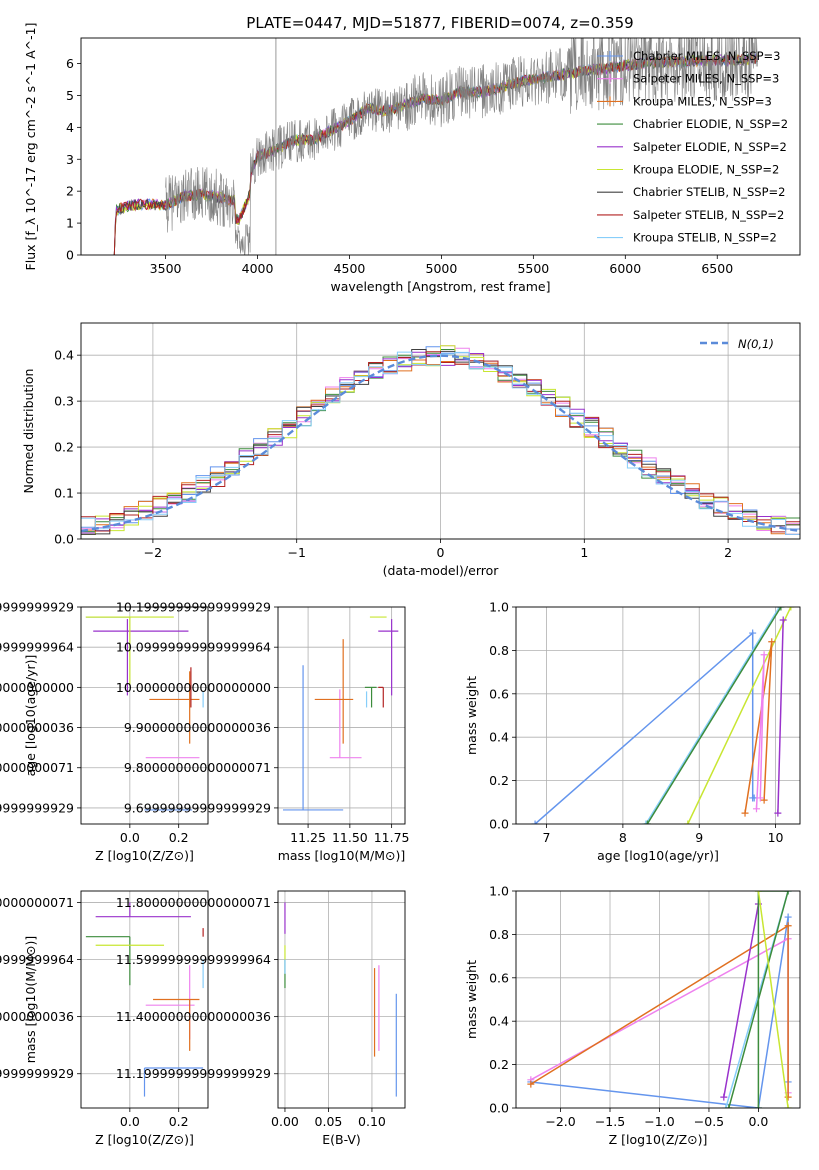  Describe the element at coordinates (179, 837) in the screenshot. I see `x-tick-label: 0.2` at that location.